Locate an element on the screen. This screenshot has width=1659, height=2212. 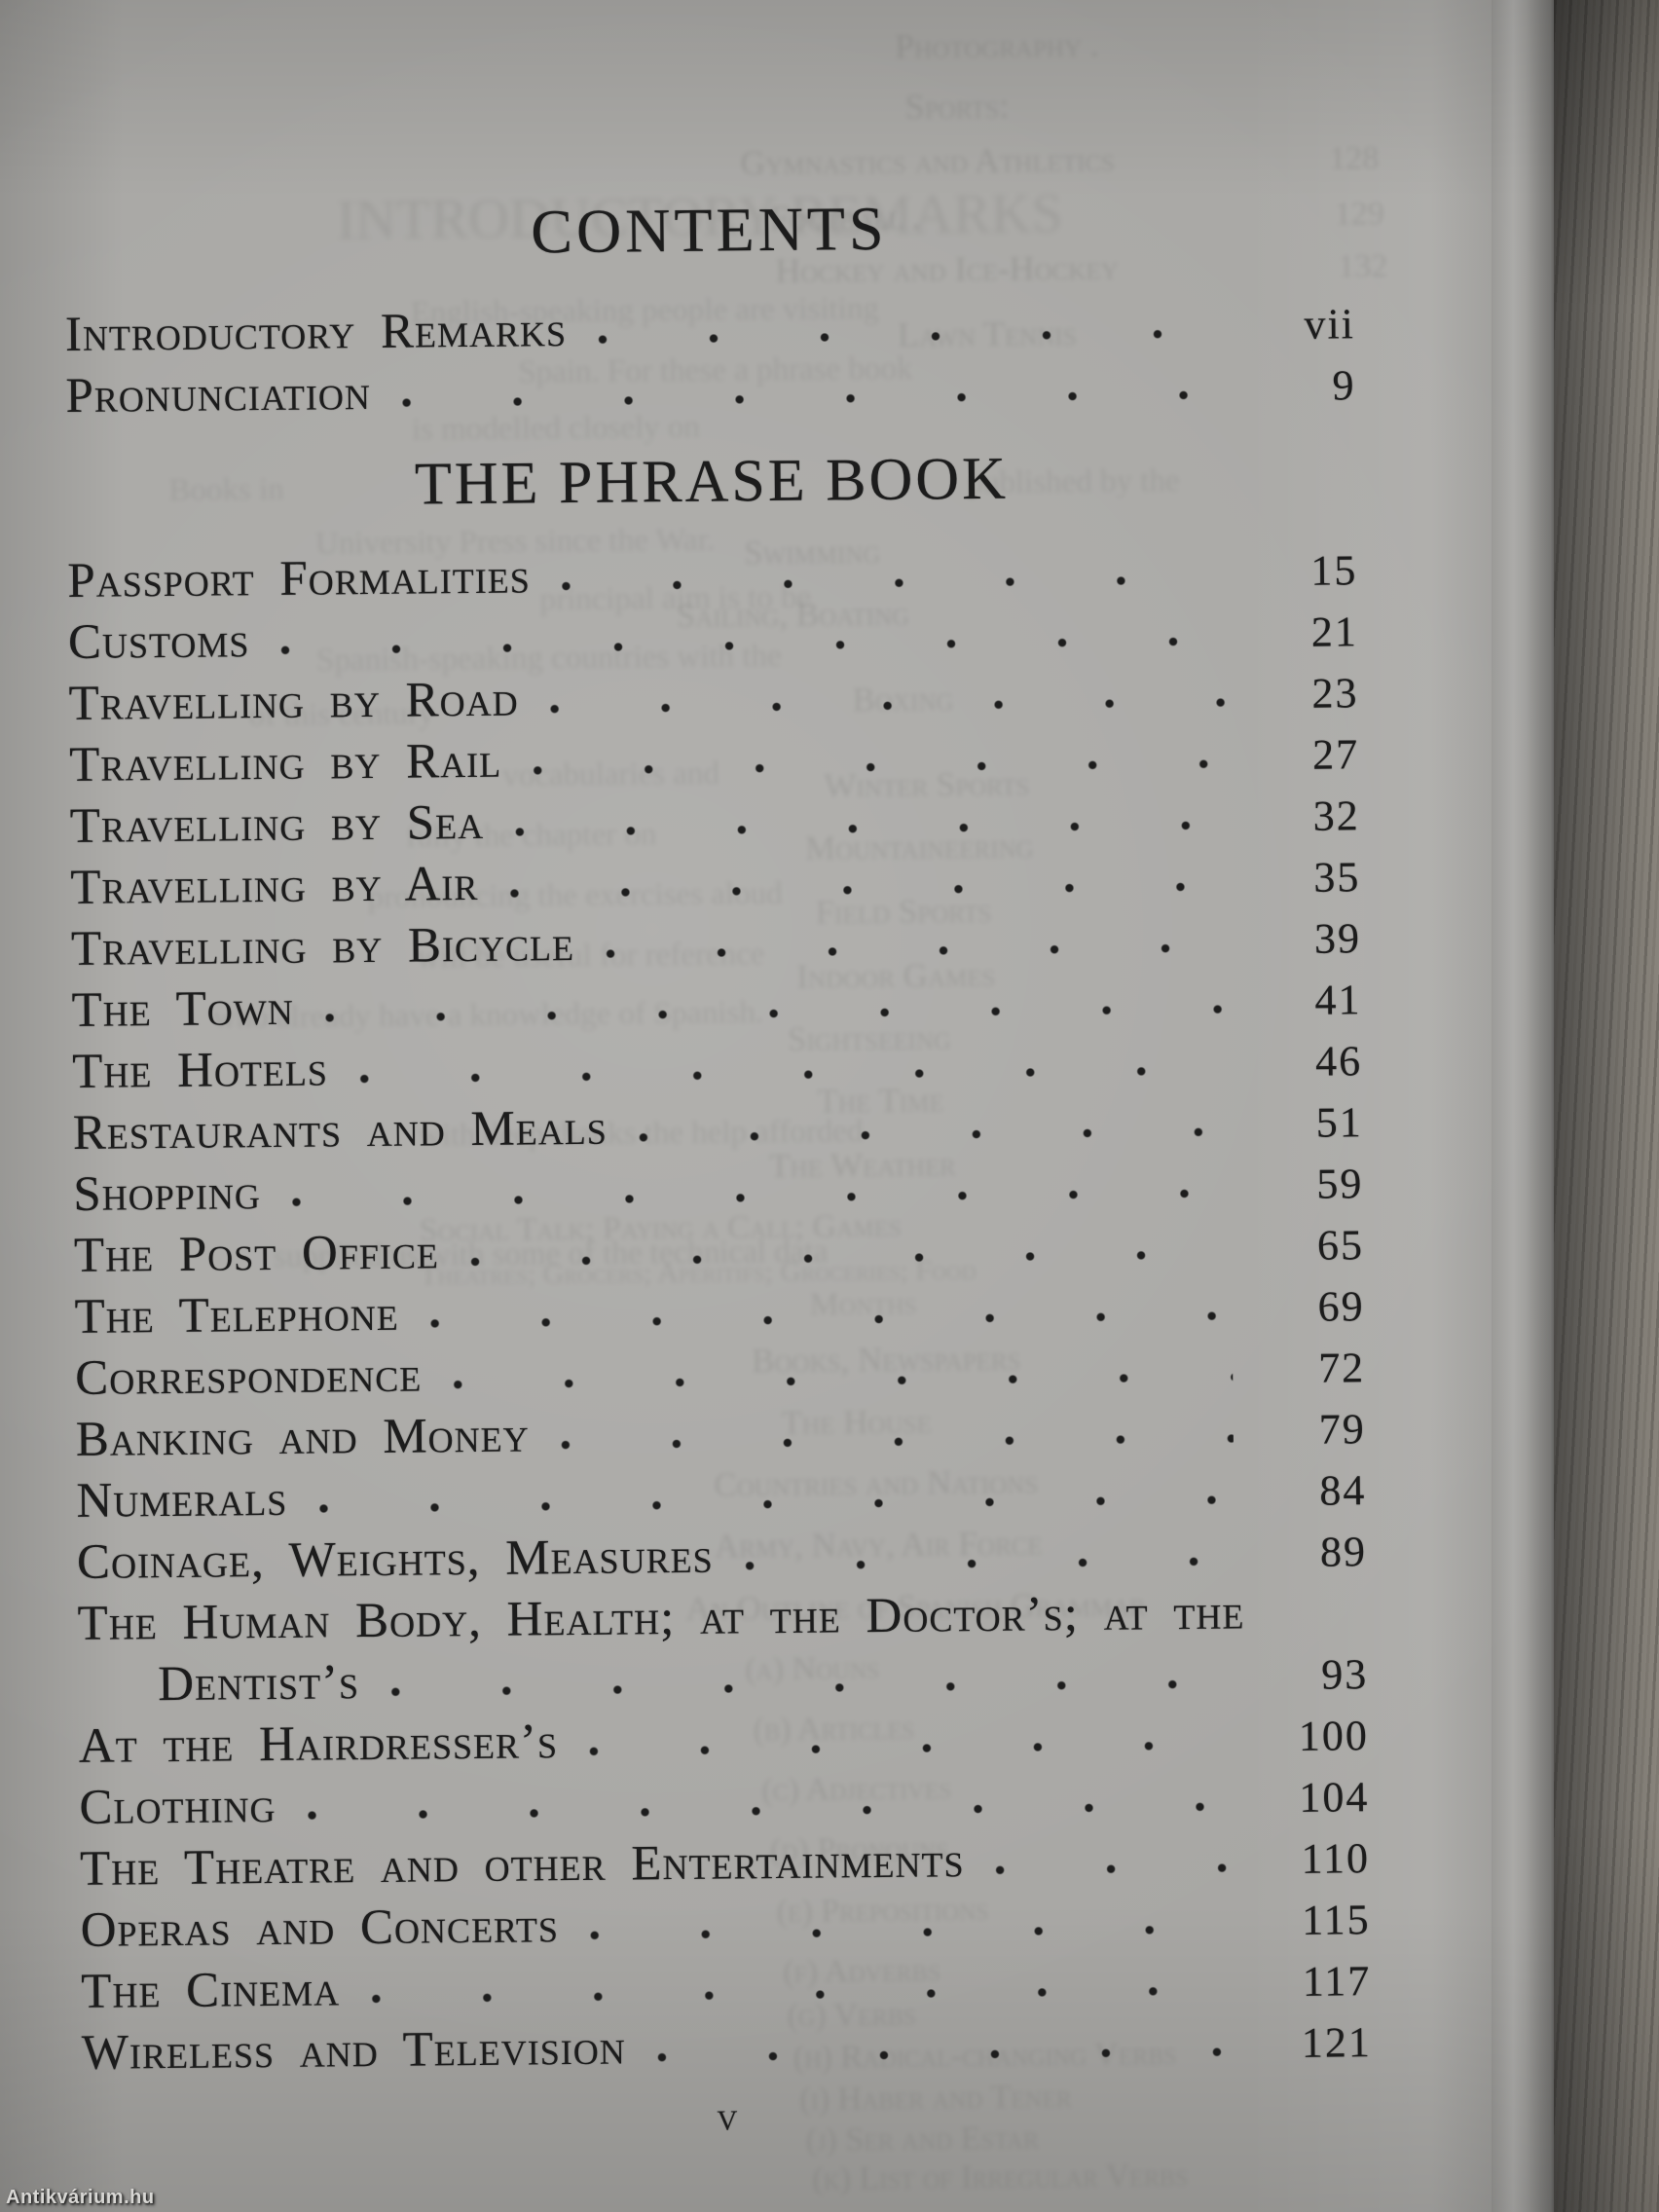
toc-entry-label: Travelling by Bicycle is located at coordinates (322, 946).